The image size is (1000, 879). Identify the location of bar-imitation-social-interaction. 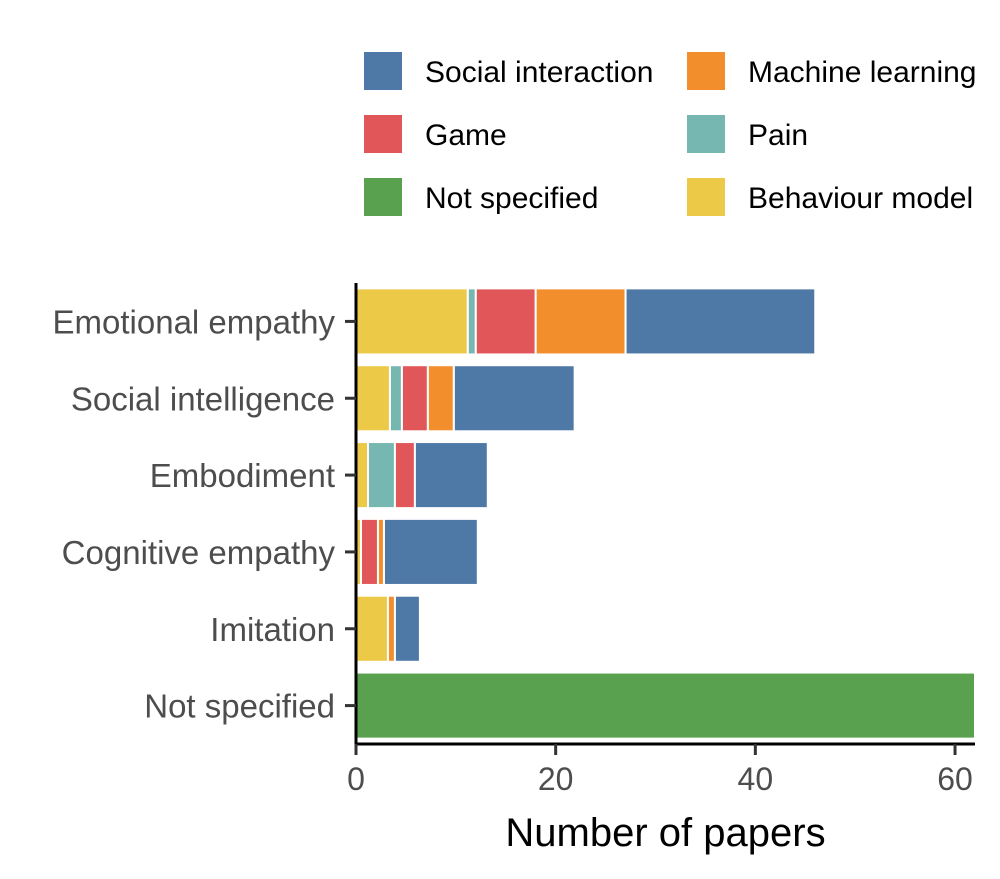
(407, 628).